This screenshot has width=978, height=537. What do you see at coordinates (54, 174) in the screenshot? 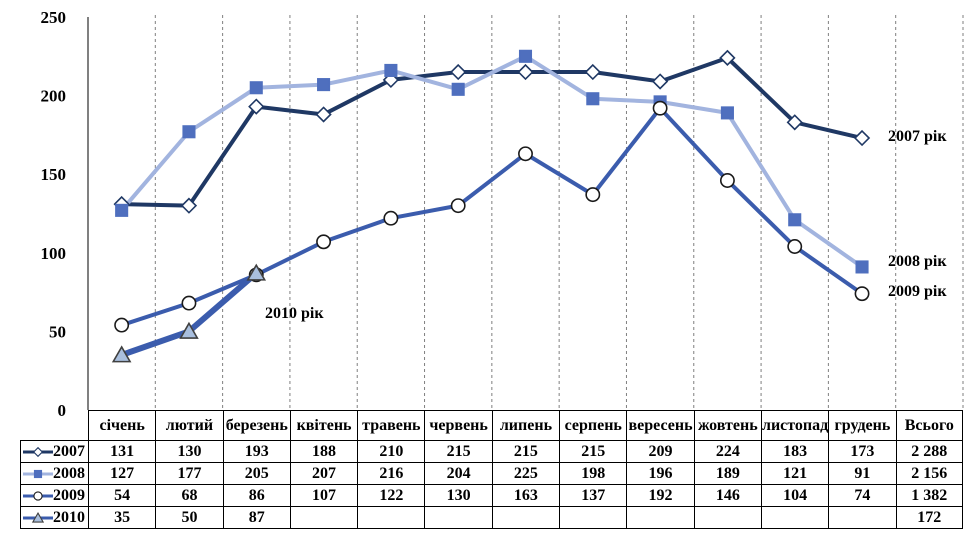
I see `y-tick-label-150: 150` at bounding box center [54, 174].